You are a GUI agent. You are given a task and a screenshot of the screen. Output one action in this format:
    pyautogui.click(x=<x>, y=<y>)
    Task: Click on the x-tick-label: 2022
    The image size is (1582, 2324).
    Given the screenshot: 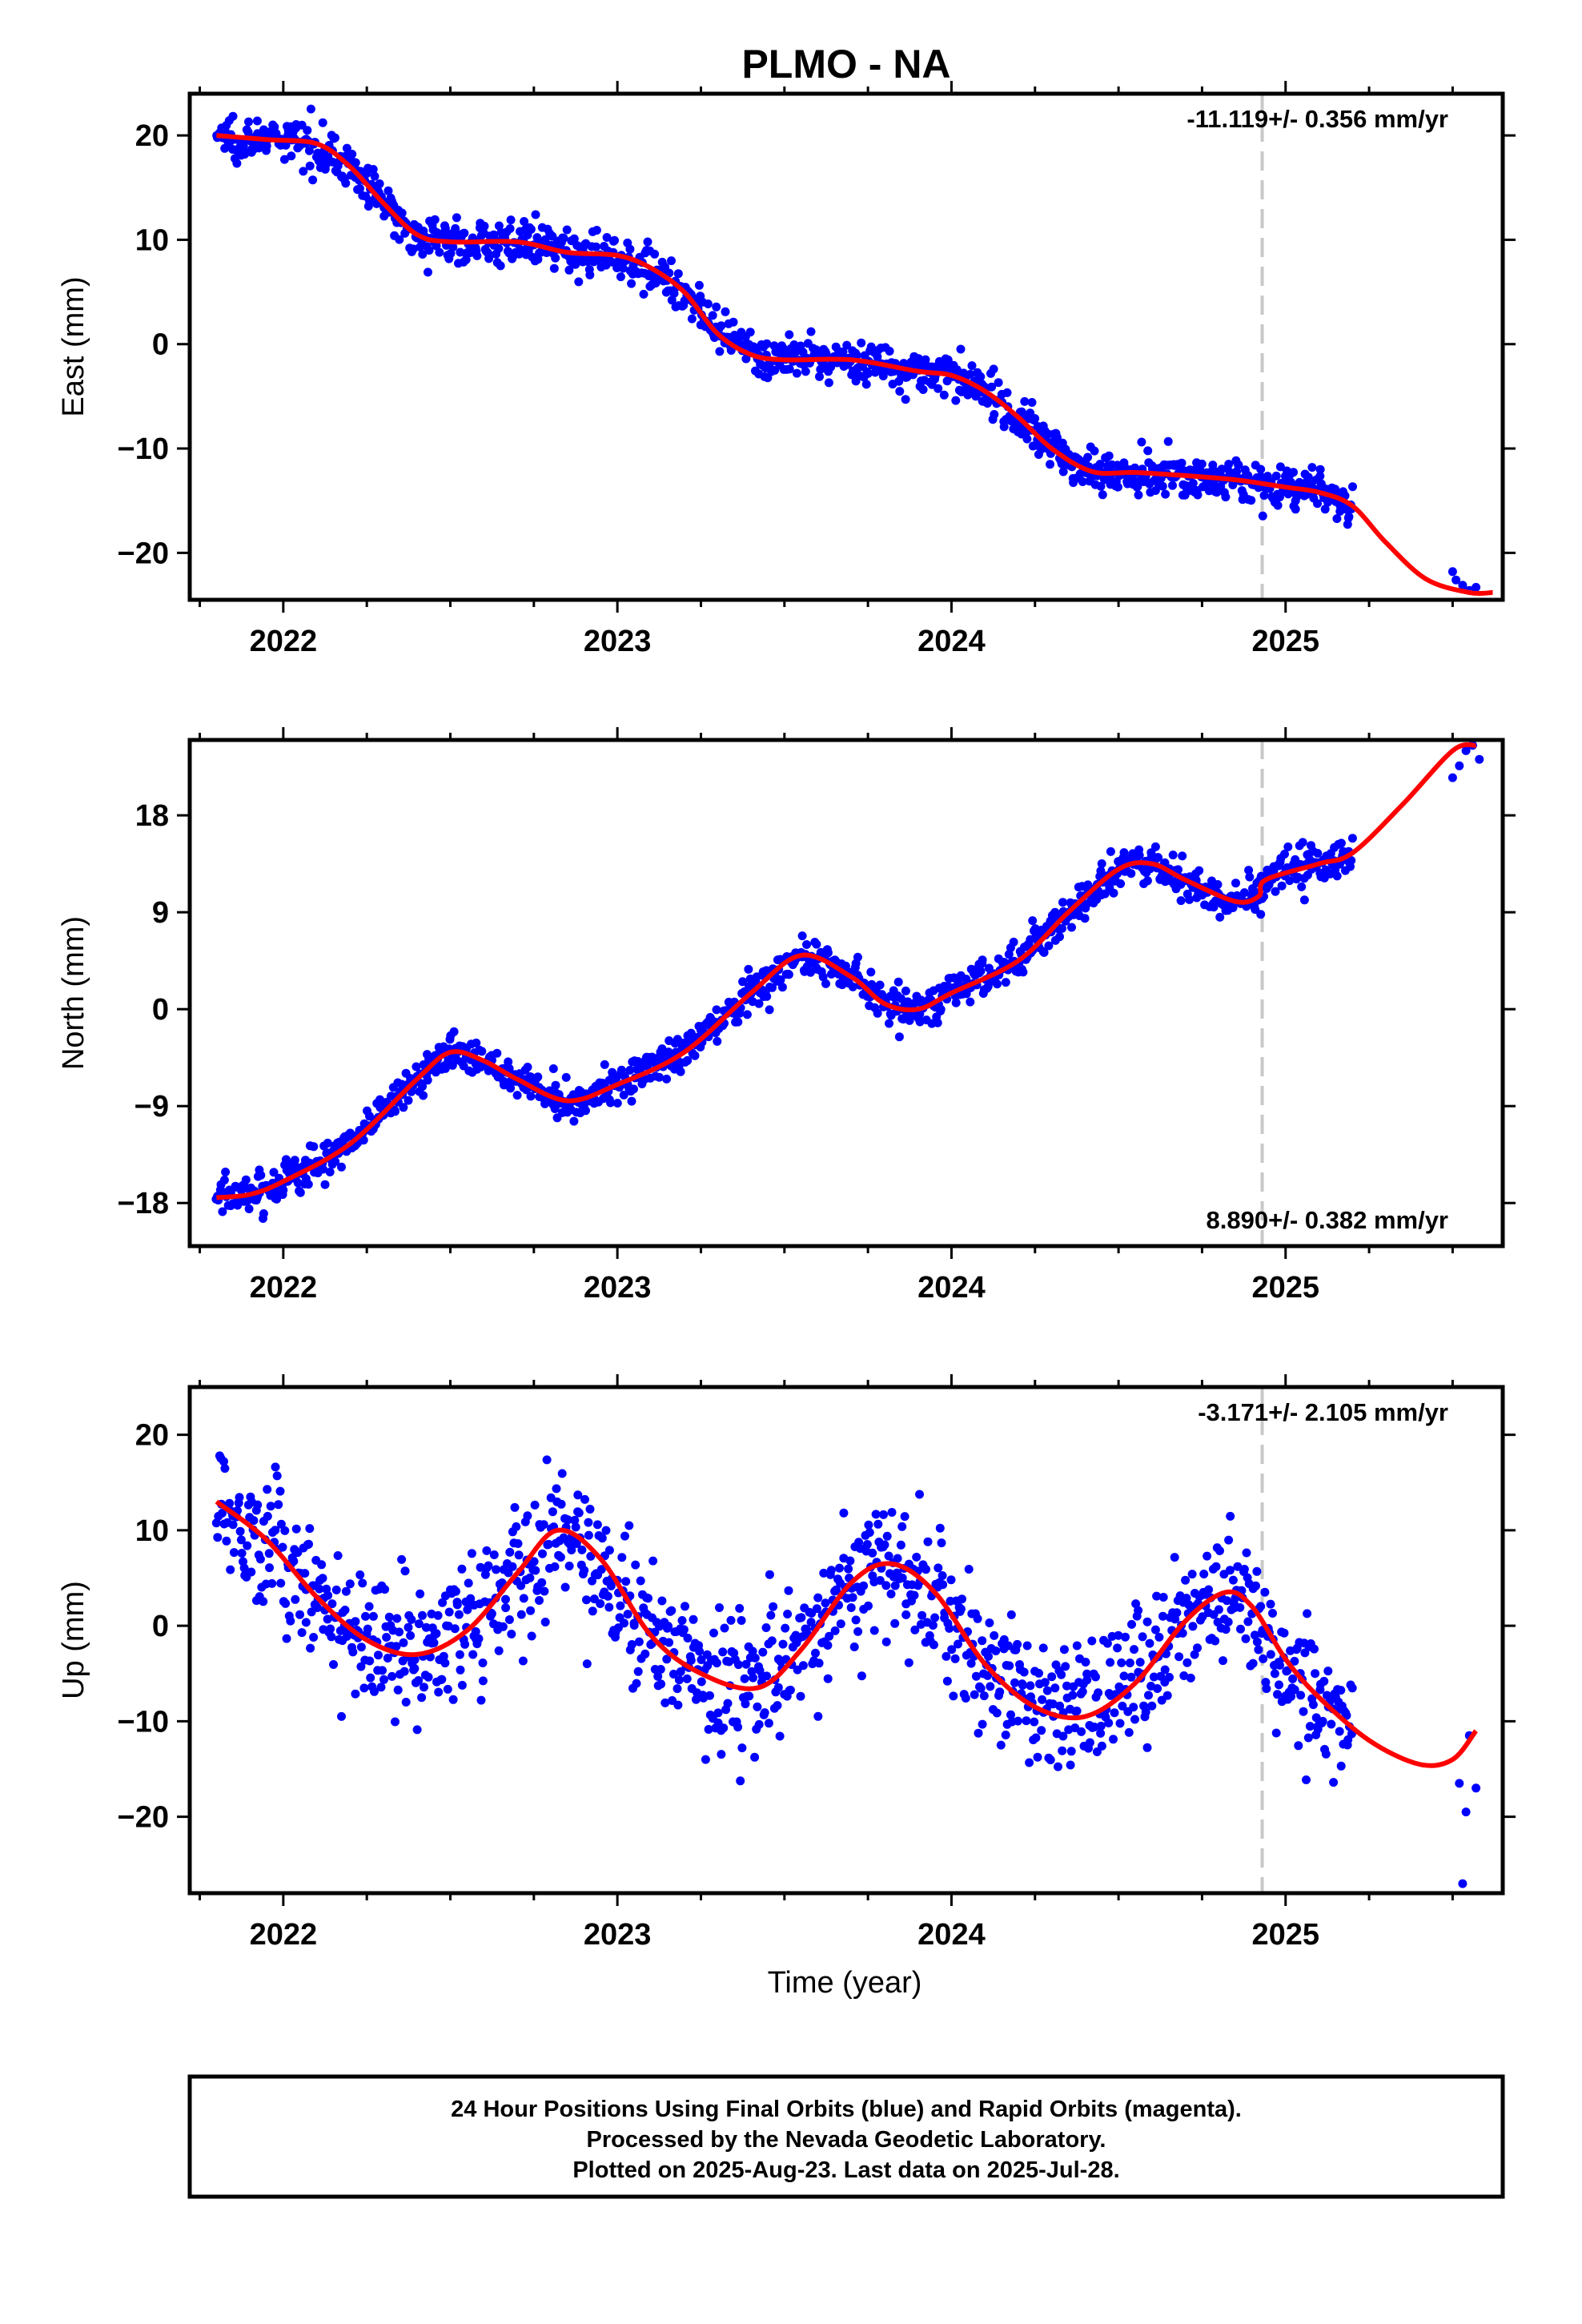 What is the action you would take?
    pyautogui.click(x=284, y=1288)
    